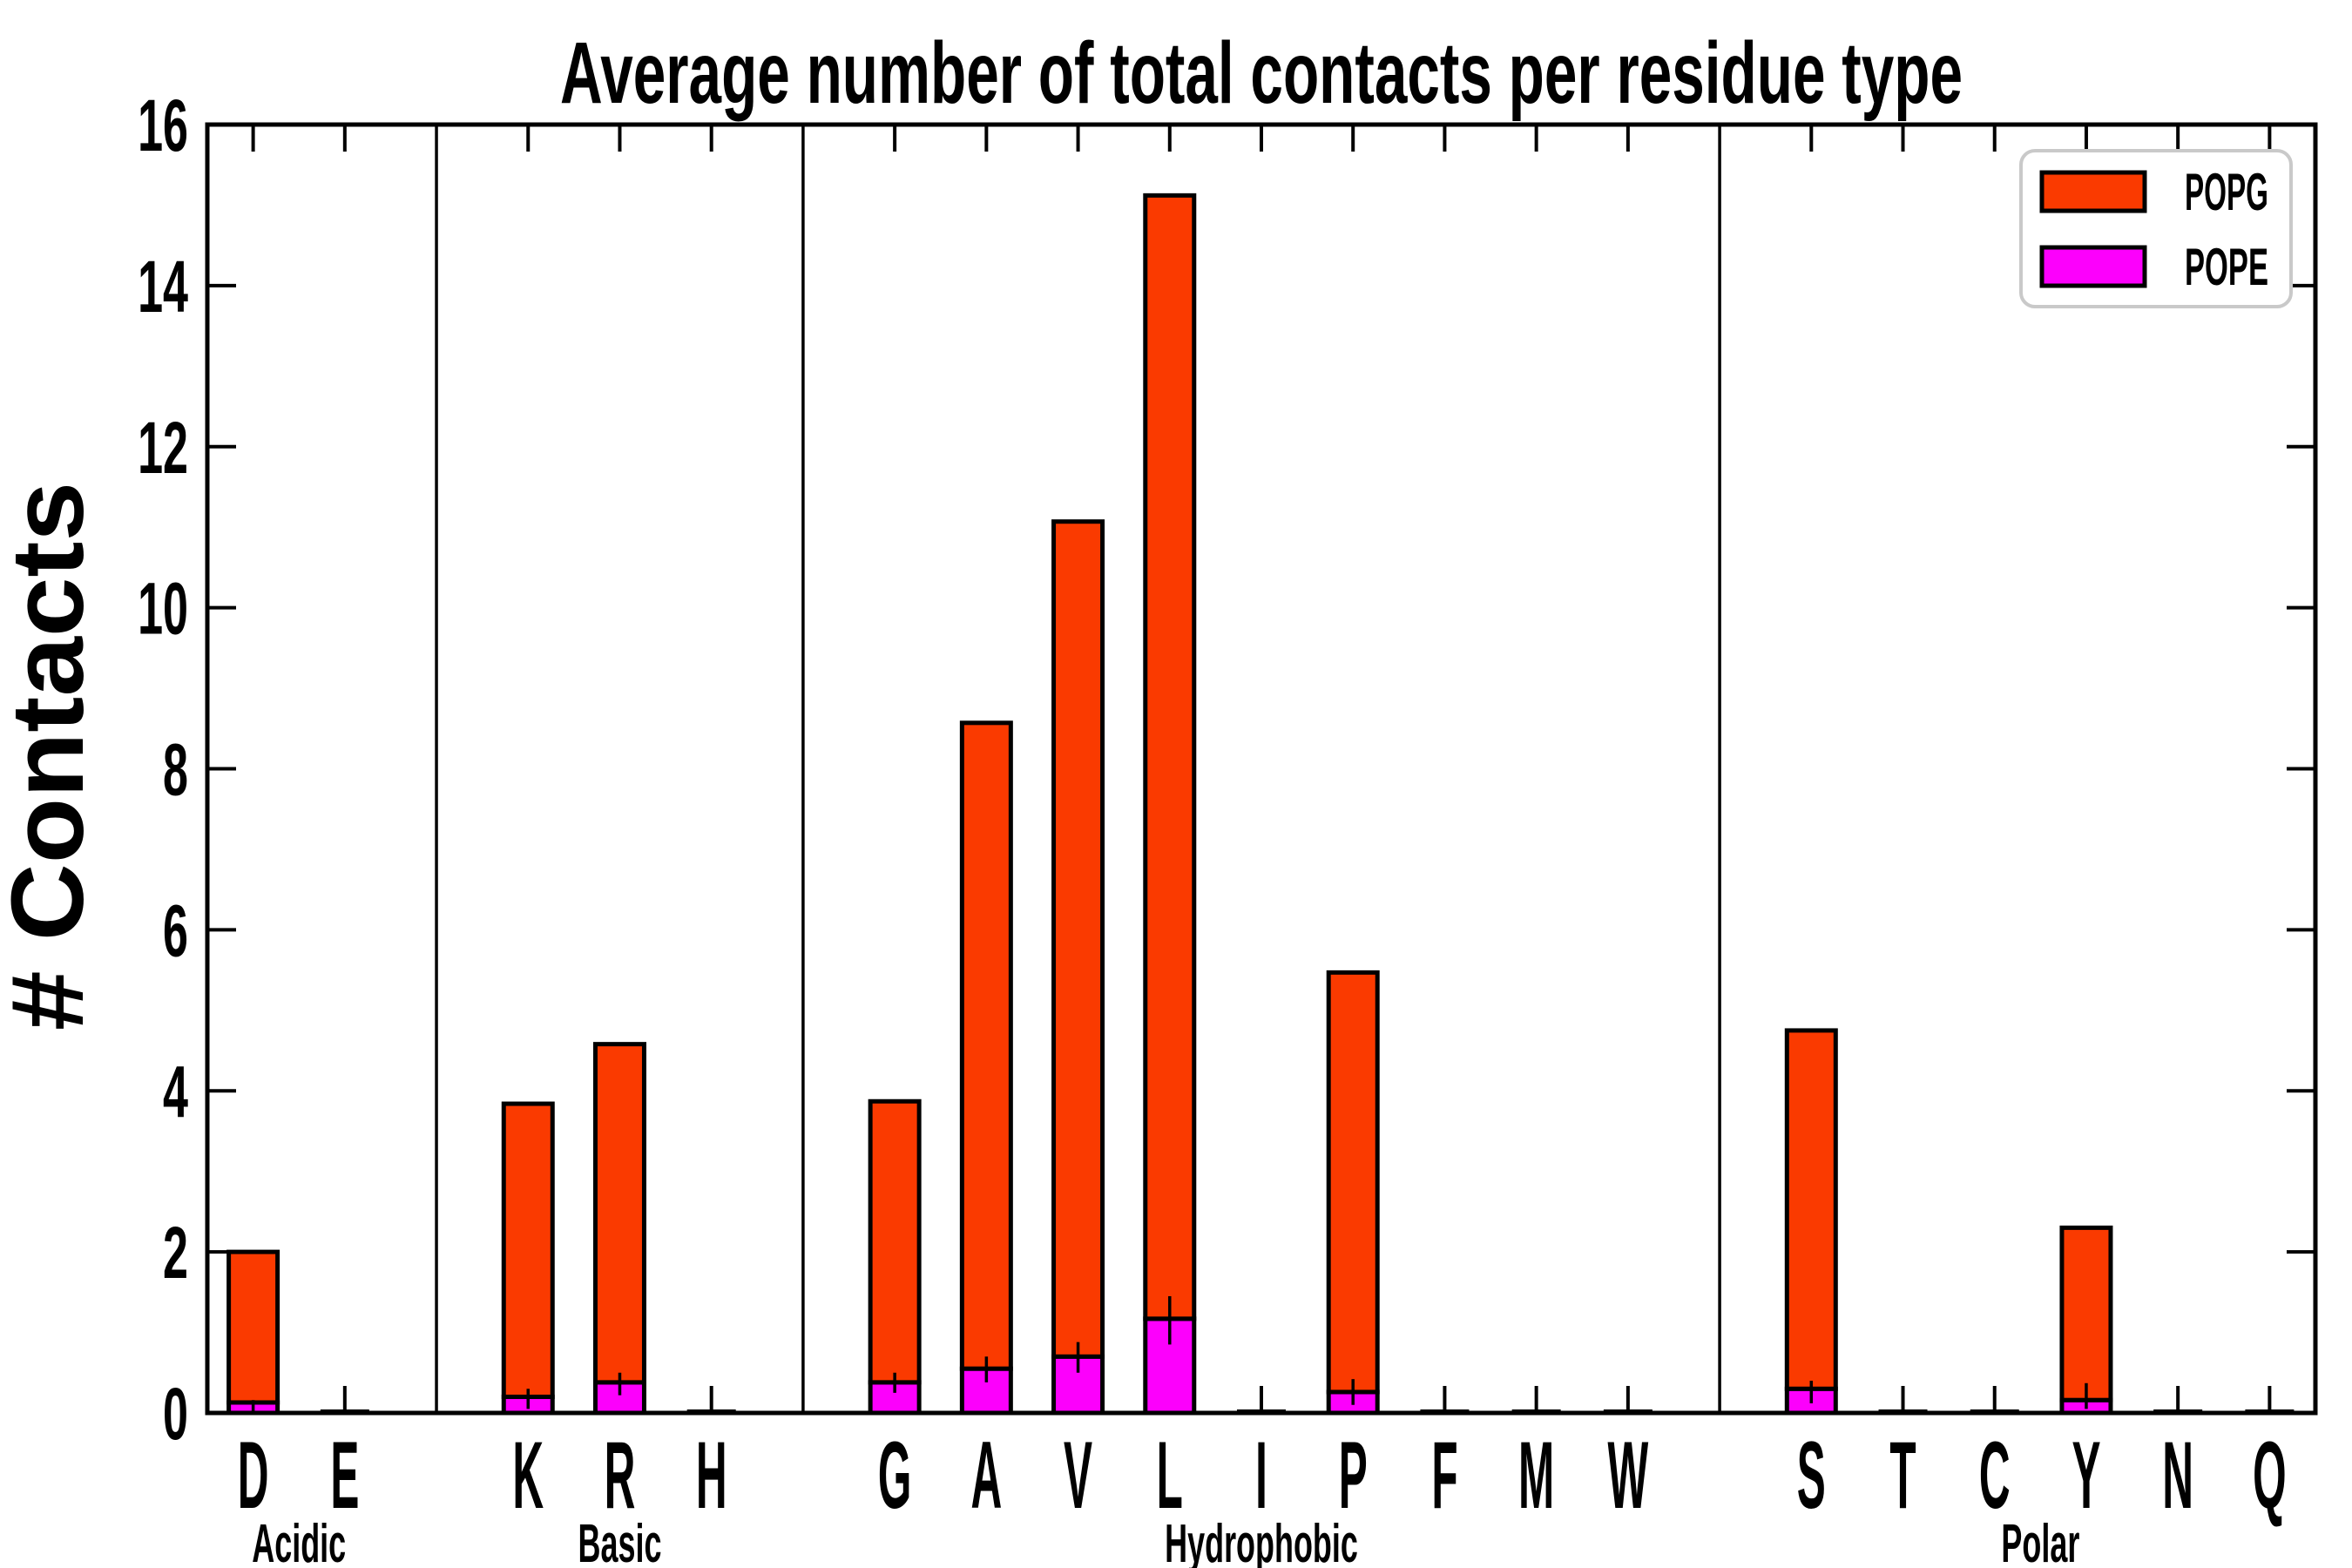 The width and height of the screenshot is (2352, 1568). Describe the element at coordinates (175, 1253) in the screenshot. I see `y-tick-label-2: 2` at that location.